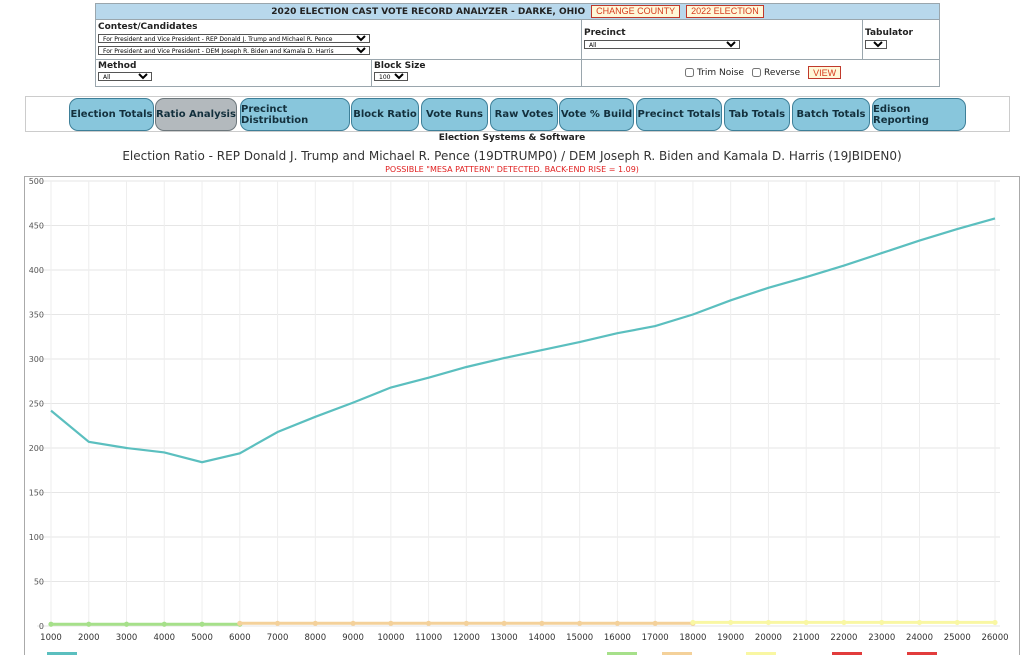 The image size is (1024, 655). Describe the element at coordinates (196, 114) in the screenshot. I see `tab-ratio-analysis: Ratio Analysis` at that location.